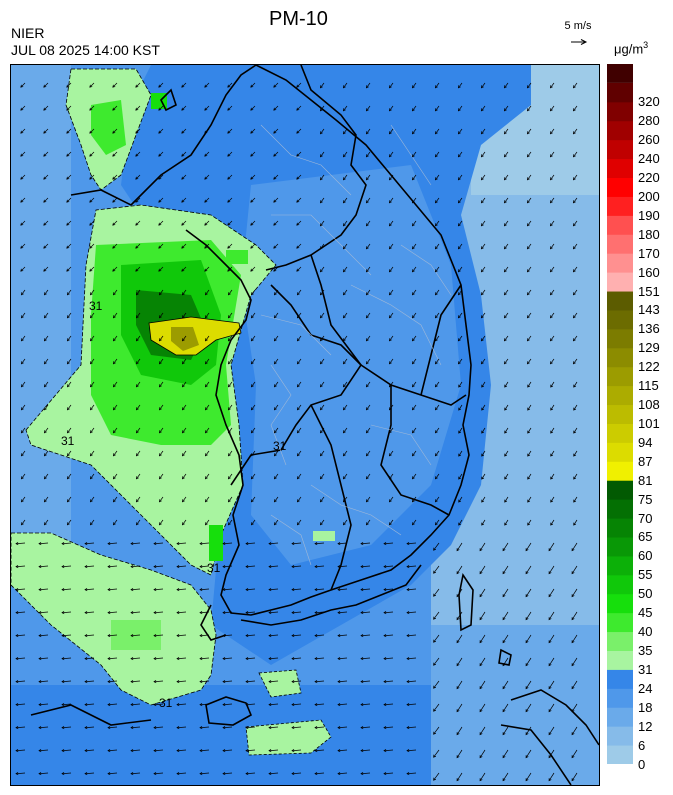 The width and height of the screenshot is (673, 795). Describe the element at coordinates (85, 50) in the screenshot. I see `timestamp-label: JUL 08 2025 14:00 KST` at that location.